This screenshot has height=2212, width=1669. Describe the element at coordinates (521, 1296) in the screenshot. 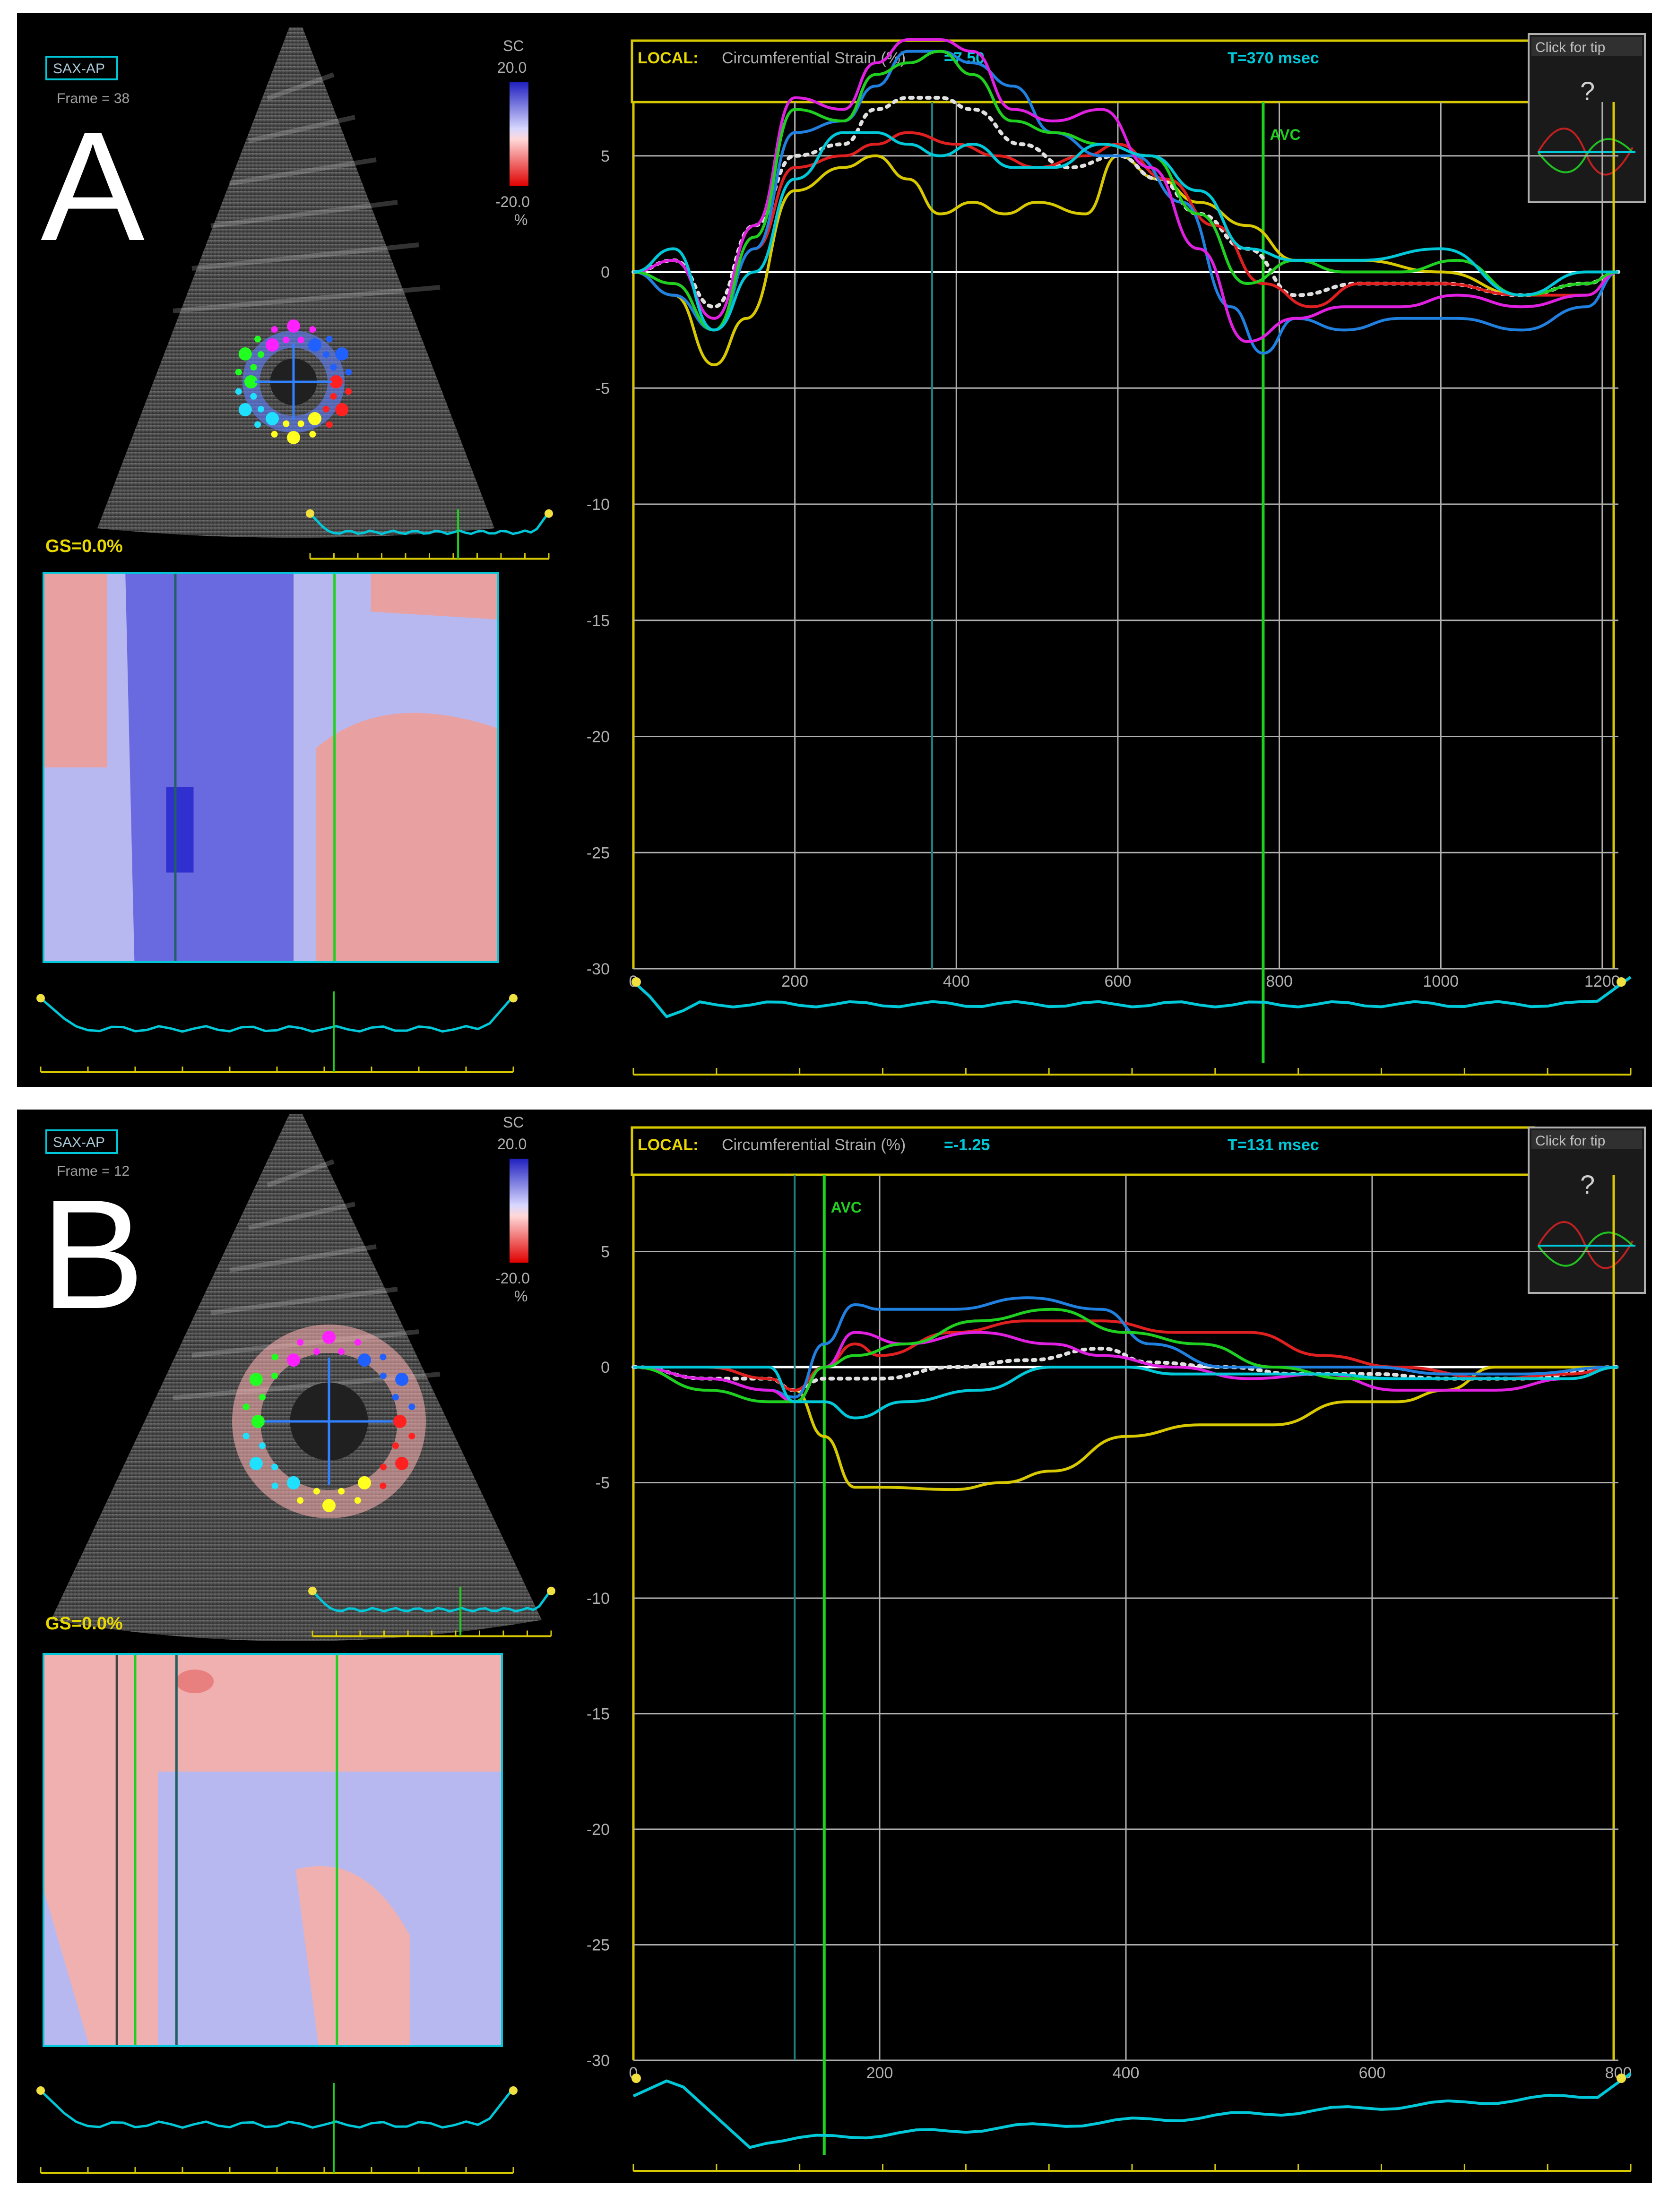

I see `scale-unit: %` at that location.